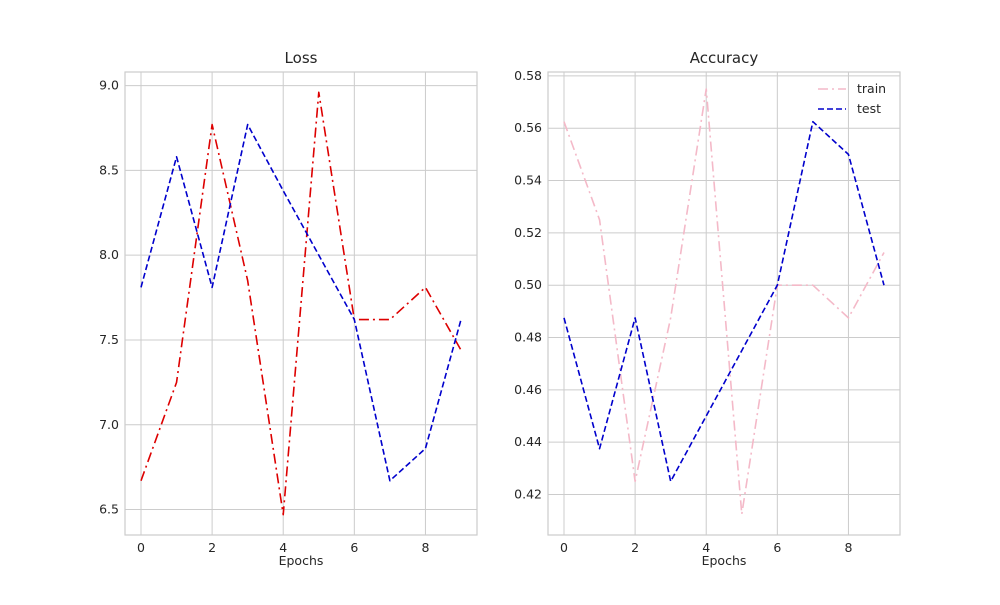 The image size is (1000, 605). Describe the element at coordinates (528, 389) in the screenshot. I see `y-tick-label: 0.46` at that location.